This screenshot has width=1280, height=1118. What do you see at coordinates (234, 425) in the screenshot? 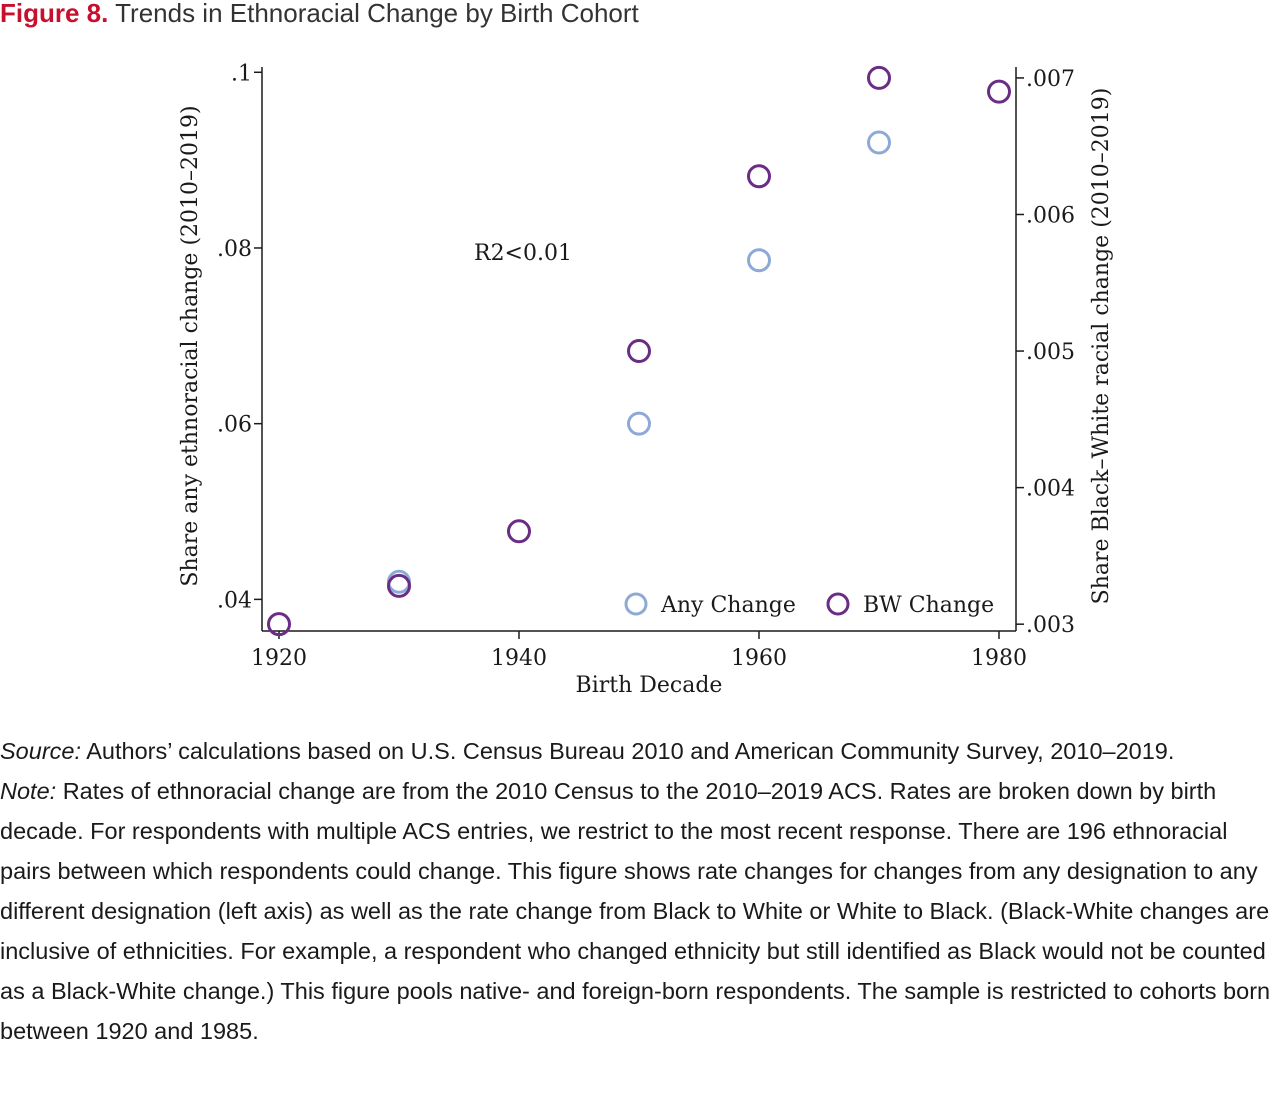
I see `y-left-tick-label: .06` at bounding box center [234, 425].